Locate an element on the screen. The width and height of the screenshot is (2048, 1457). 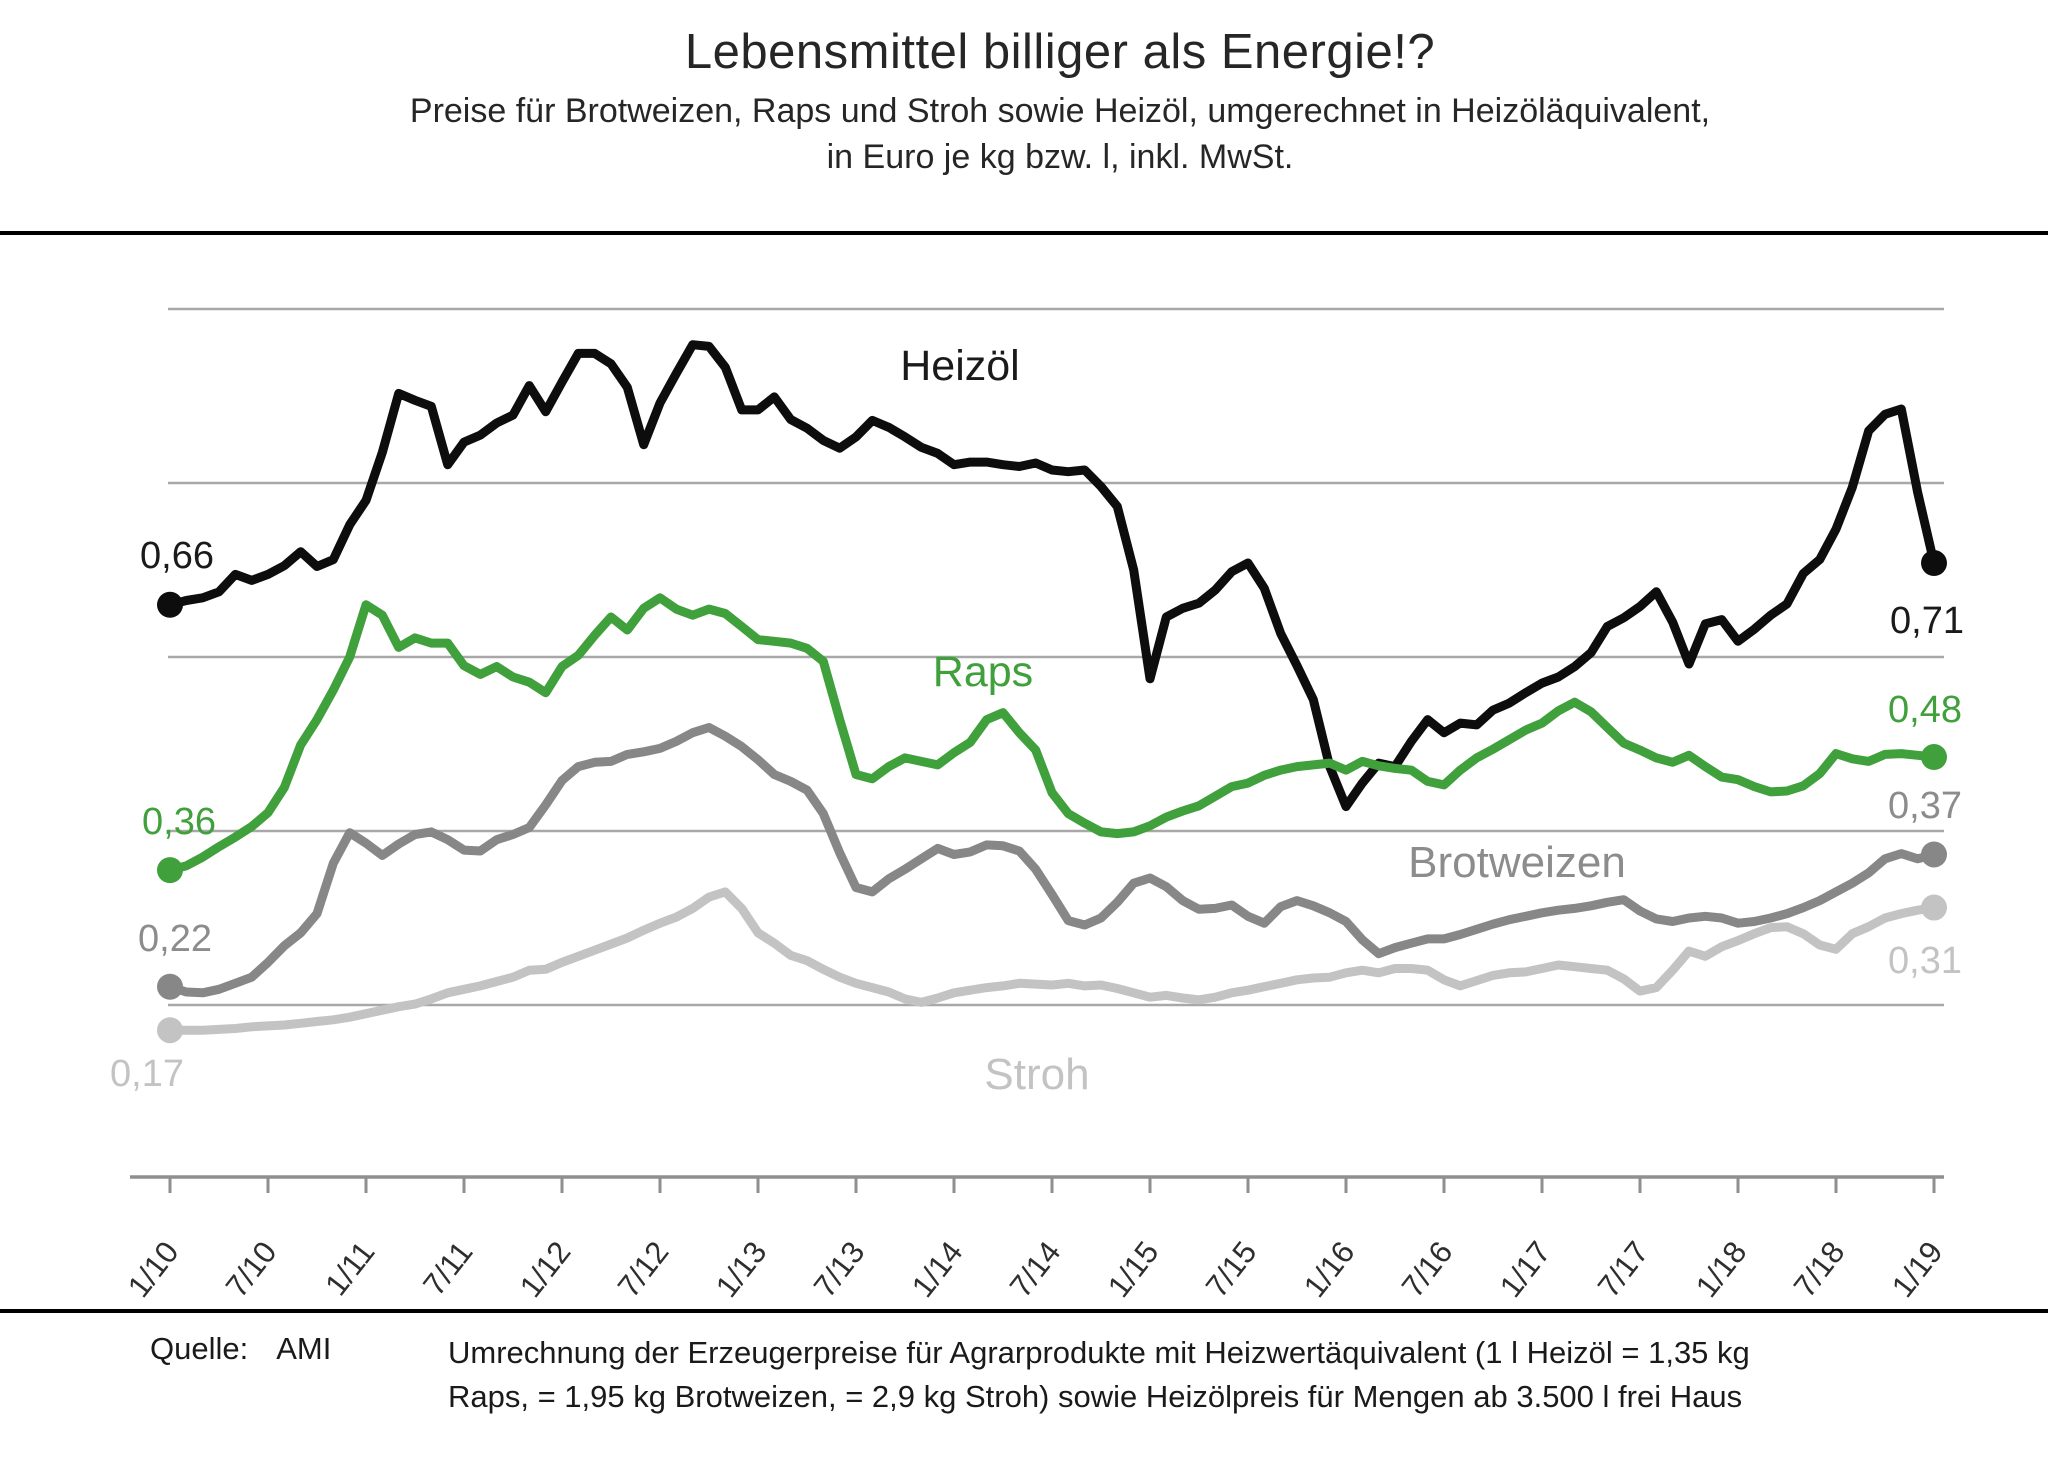
x-tick-label: 7/18 is located at coordinates (1819, 1269).